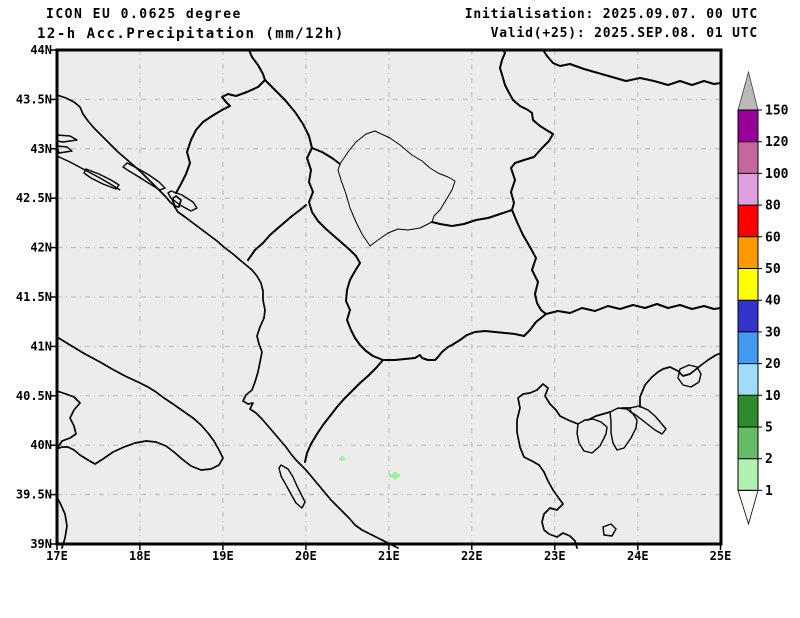  What do you see at coordinates (769, 428) in the screenshot?
I see `colorbar-label: 5` at bounding box center [769, 428].